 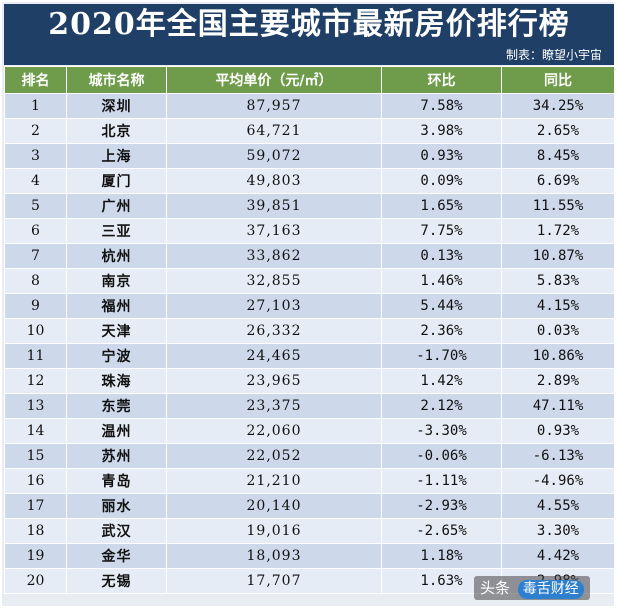 What do you see at coordinates (441, 456) in the screenshot?
I see `mom-cell: -0.06%` at bounding box center [441, 456].